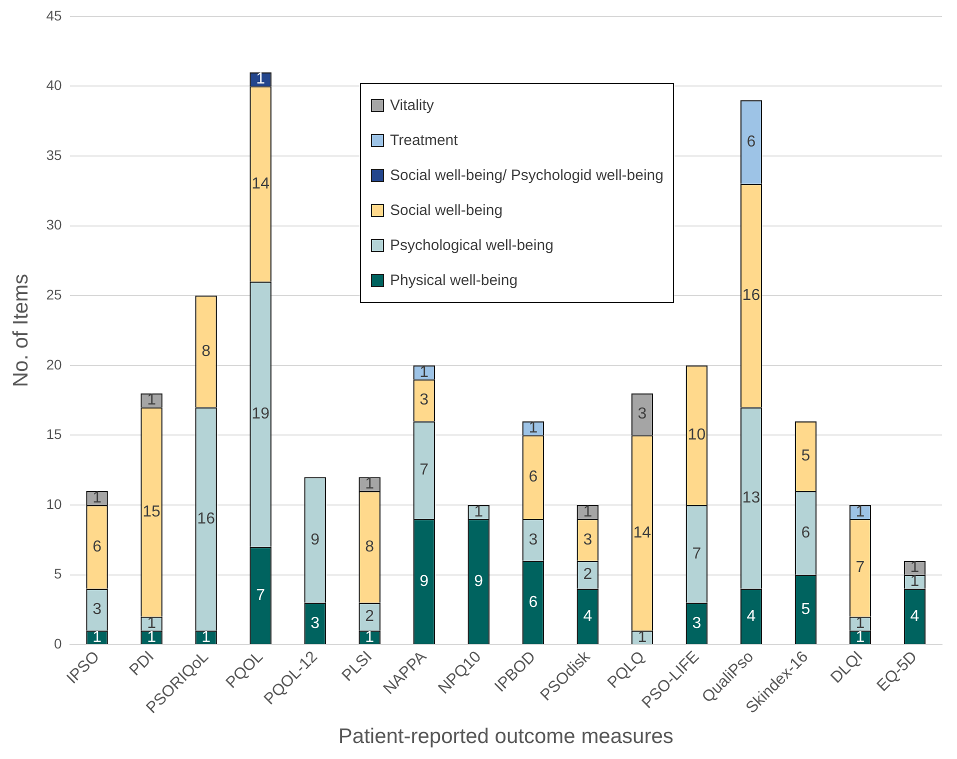 The height and width of the screenshot is (759, 957). I want to click on data-label: 19, so click(261, 414).